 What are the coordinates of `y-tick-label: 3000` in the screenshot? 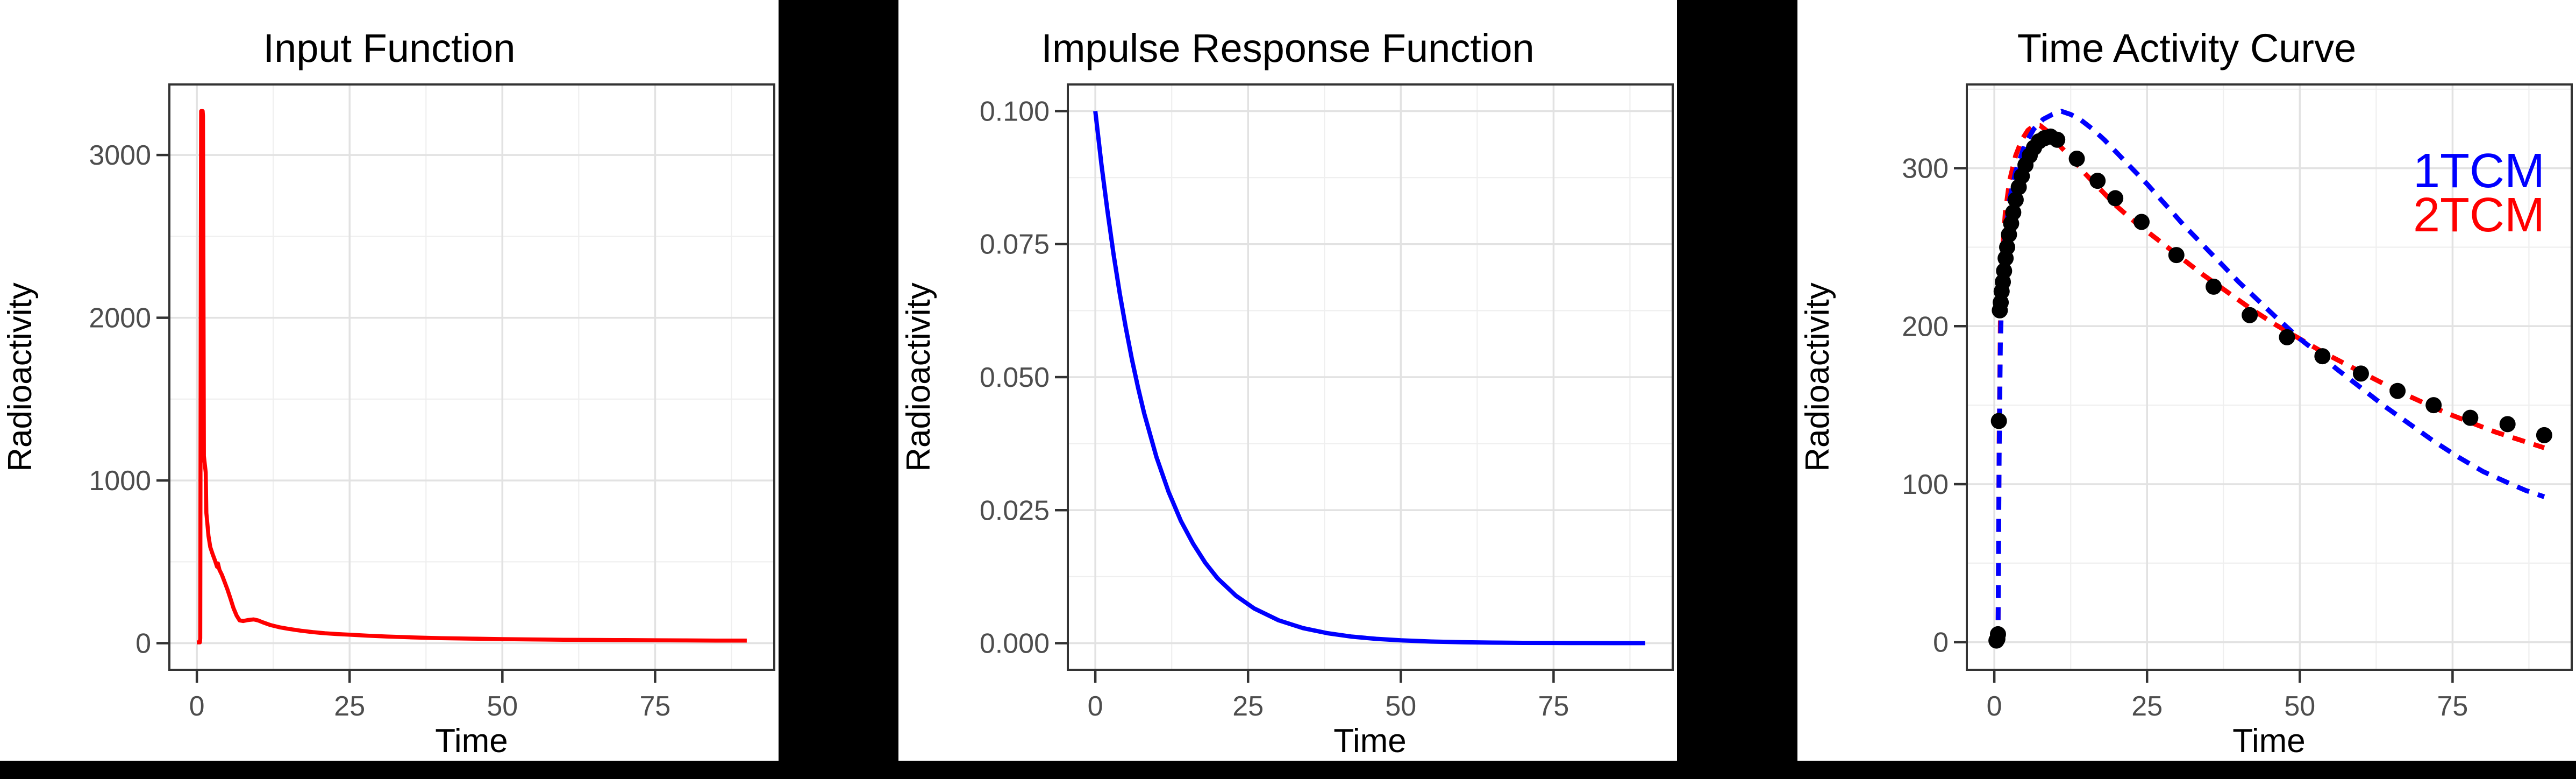 It's located at (120, 155).